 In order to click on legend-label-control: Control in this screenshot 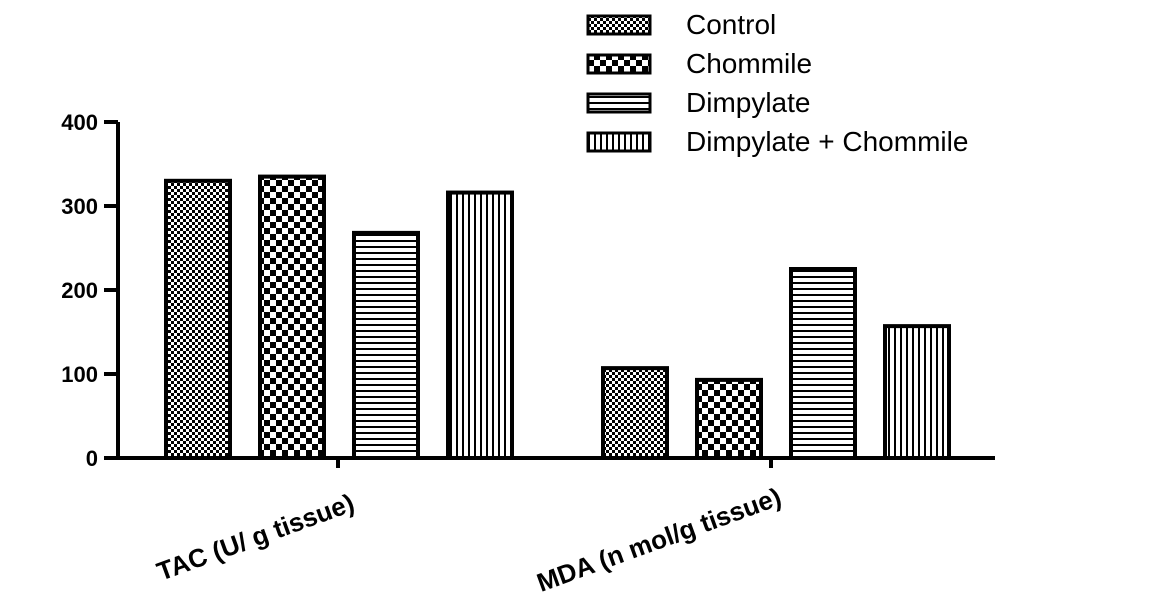, I will do `click(731, 24)`.